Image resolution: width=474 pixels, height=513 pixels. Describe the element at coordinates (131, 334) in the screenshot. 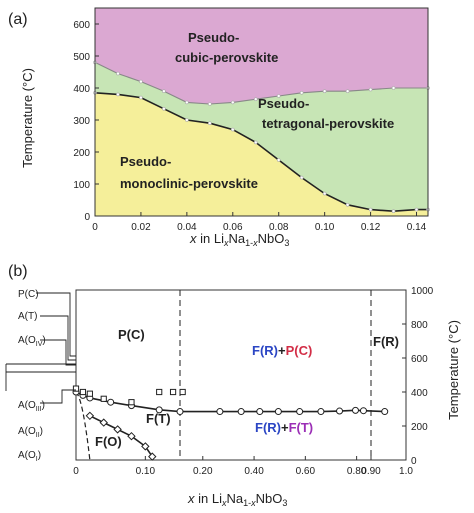

I see `region-pc: P(C)` at that location.